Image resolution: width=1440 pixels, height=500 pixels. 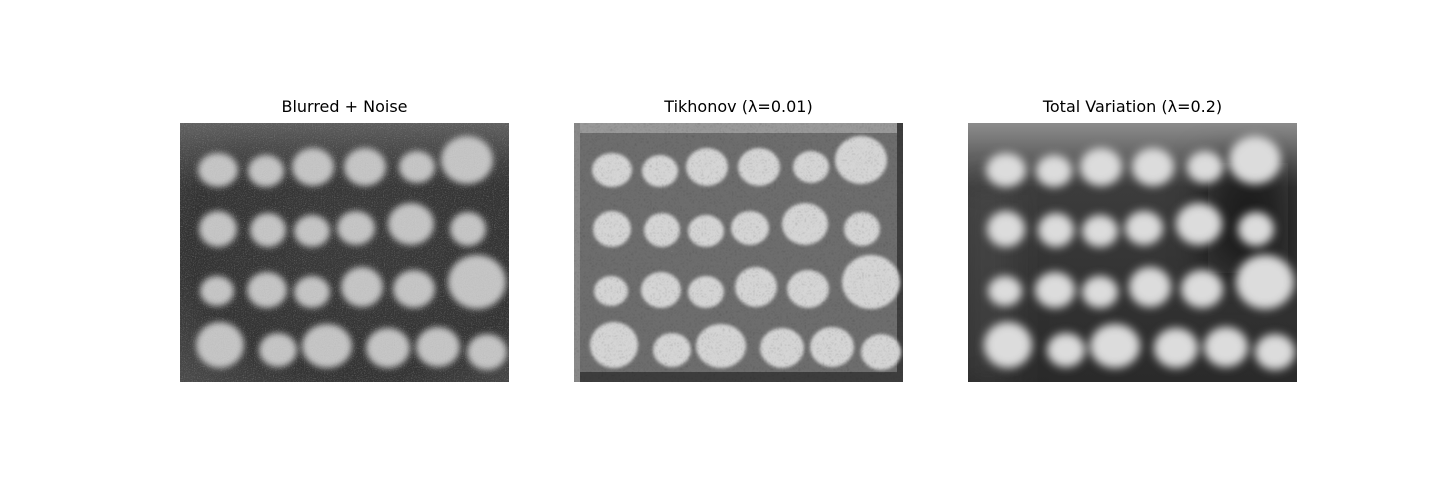 I want to click on panel-title: Total Variation (λ=0.2), so click(x=1132, y=106).